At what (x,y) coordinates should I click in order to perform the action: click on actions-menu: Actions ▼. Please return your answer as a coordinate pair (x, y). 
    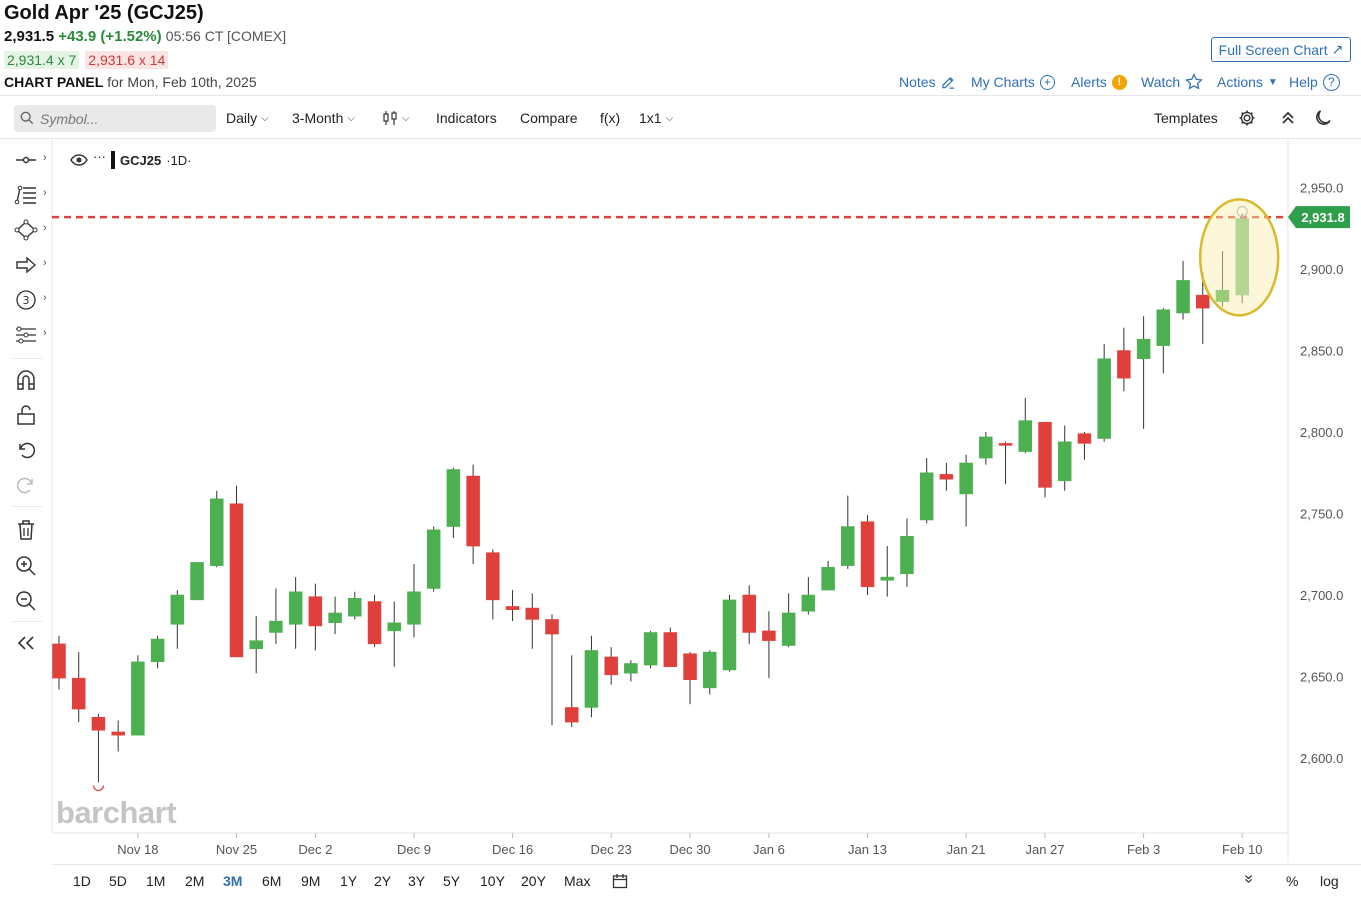
    Looking at the image, I should click on (1247, 82).